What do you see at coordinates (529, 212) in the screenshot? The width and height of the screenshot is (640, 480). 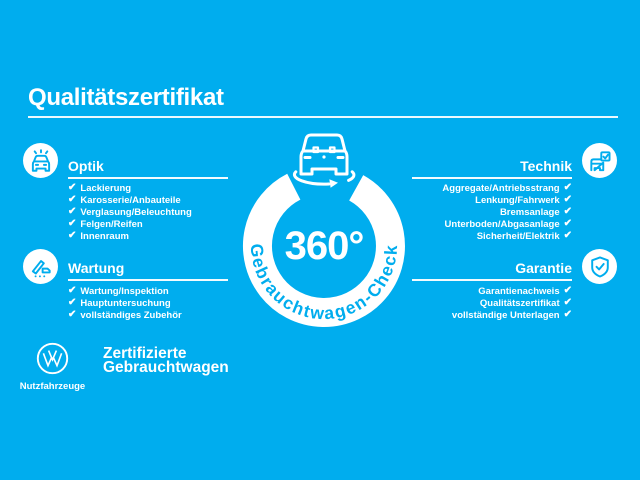 I see `item-label: Bremsanlage` at bounding box center [529, 212].